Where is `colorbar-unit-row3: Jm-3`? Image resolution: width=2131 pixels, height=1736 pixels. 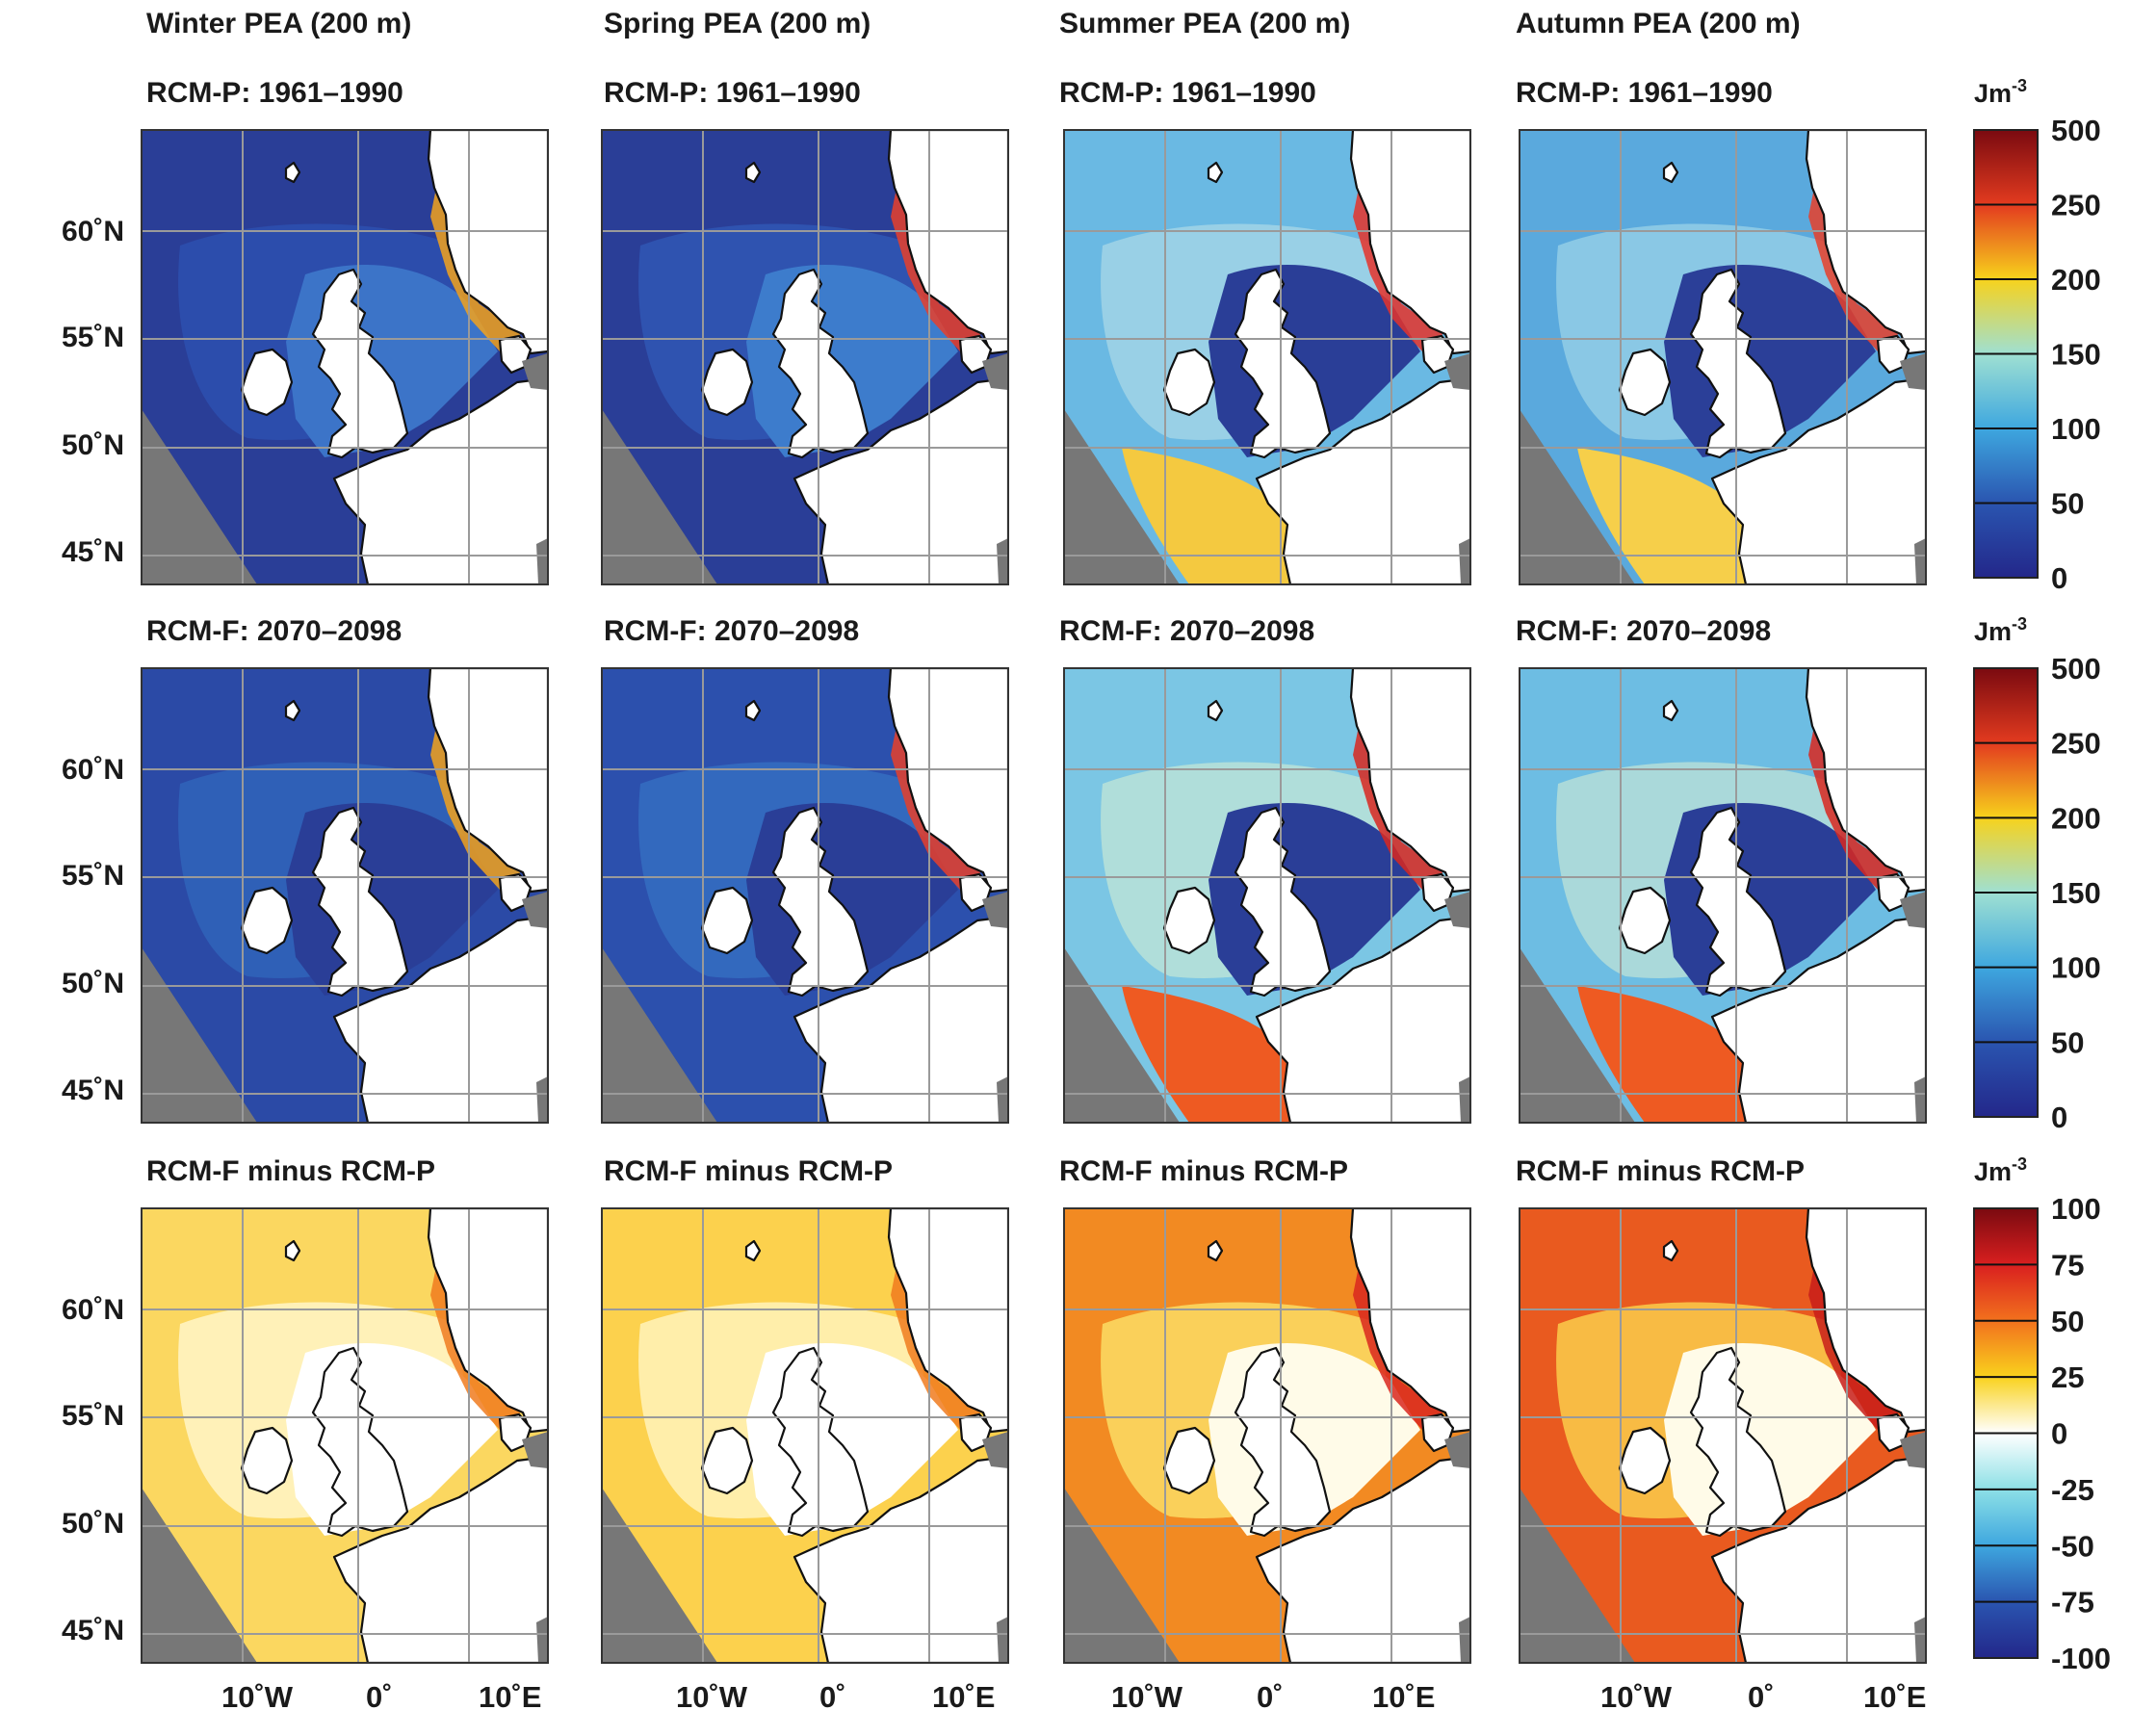 colorbar-unit-row3: Jm-3 is located at coordinates (2000, 1170).